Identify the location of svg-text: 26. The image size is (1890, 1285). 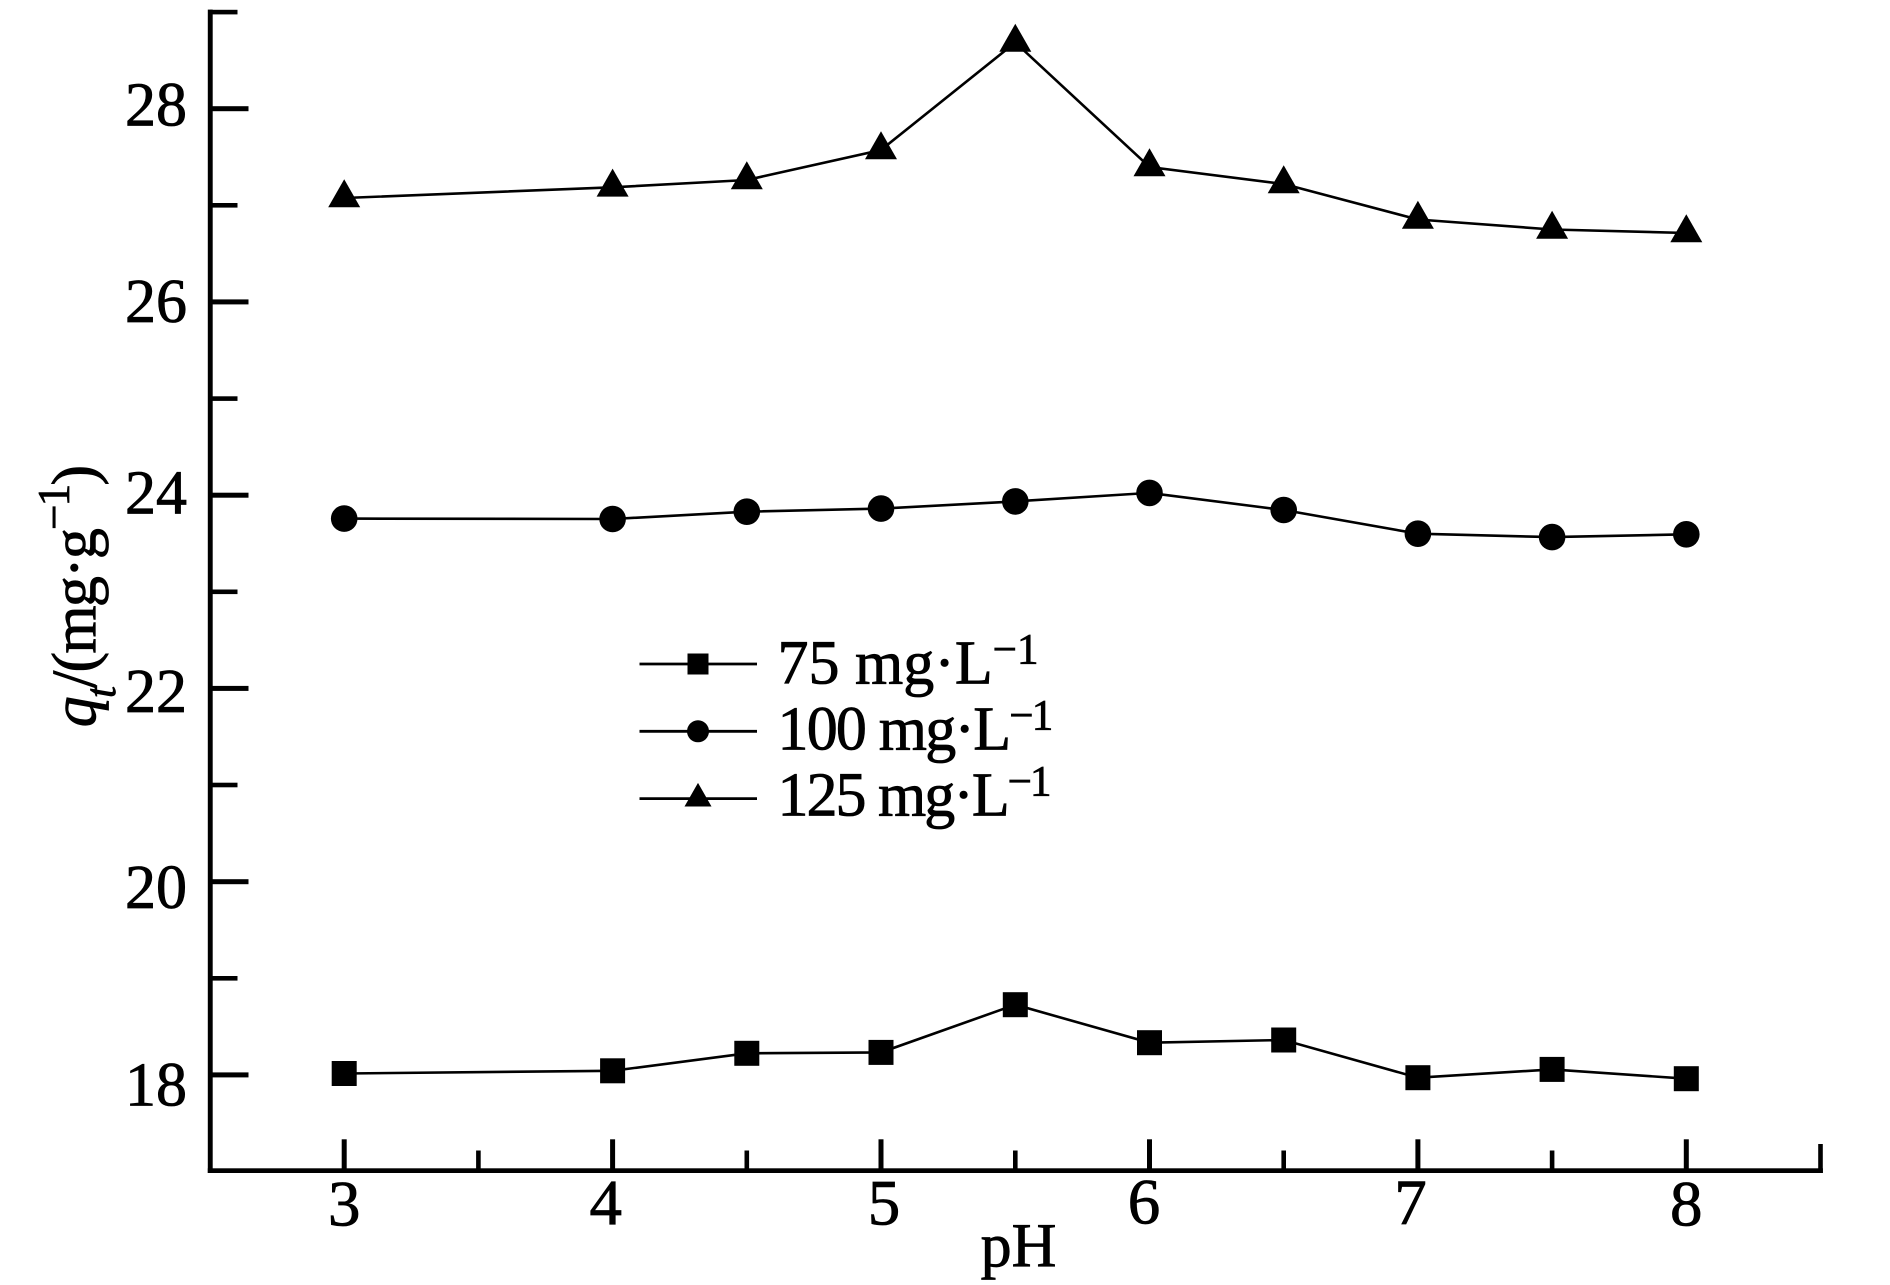
(156, 302).